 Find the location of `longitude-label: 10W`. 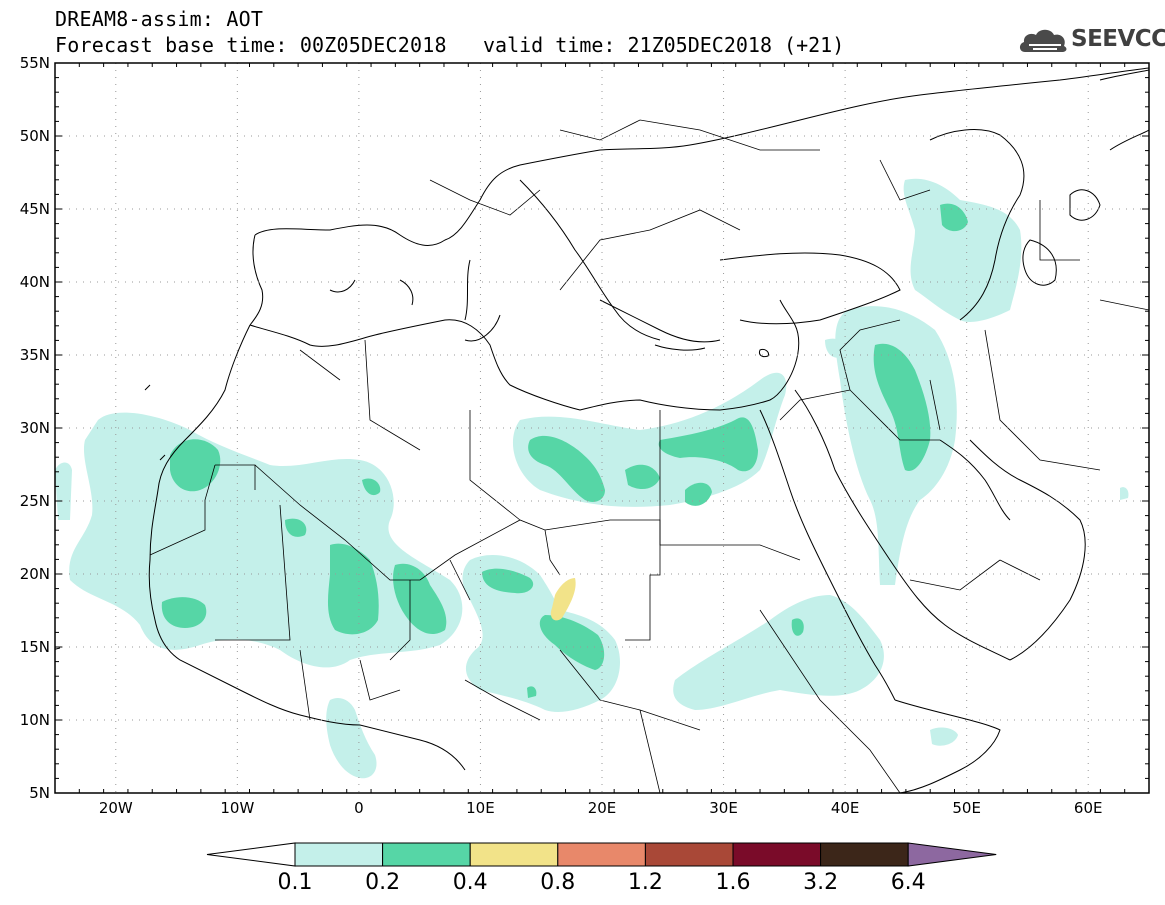

longitude-label: 10W is located at coordinates (237, 808).